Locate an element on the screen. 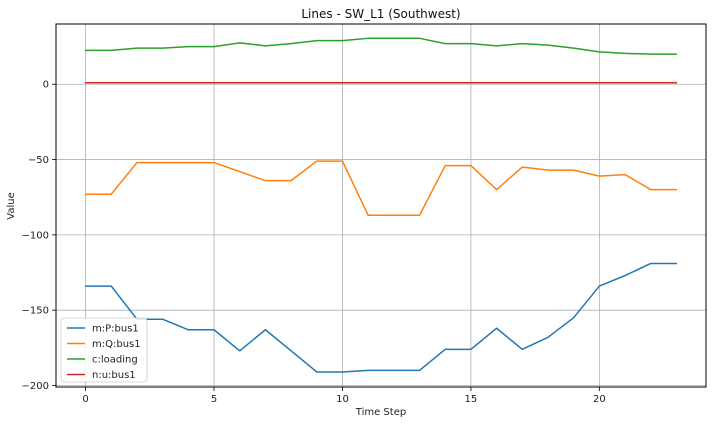 The height and width of the screenshot is (424, 712). legend-box is located at coordinates (104, 350).